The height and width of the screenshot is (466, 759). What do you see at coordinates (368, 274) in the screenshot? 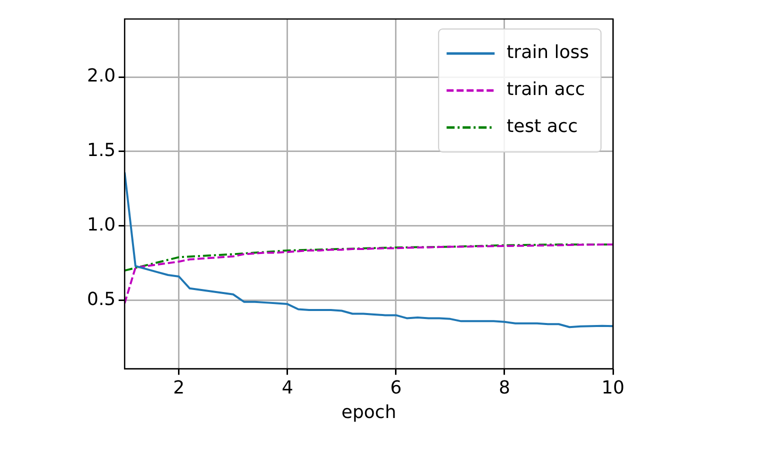
I see `line-series` at bounding box center [368, 274].